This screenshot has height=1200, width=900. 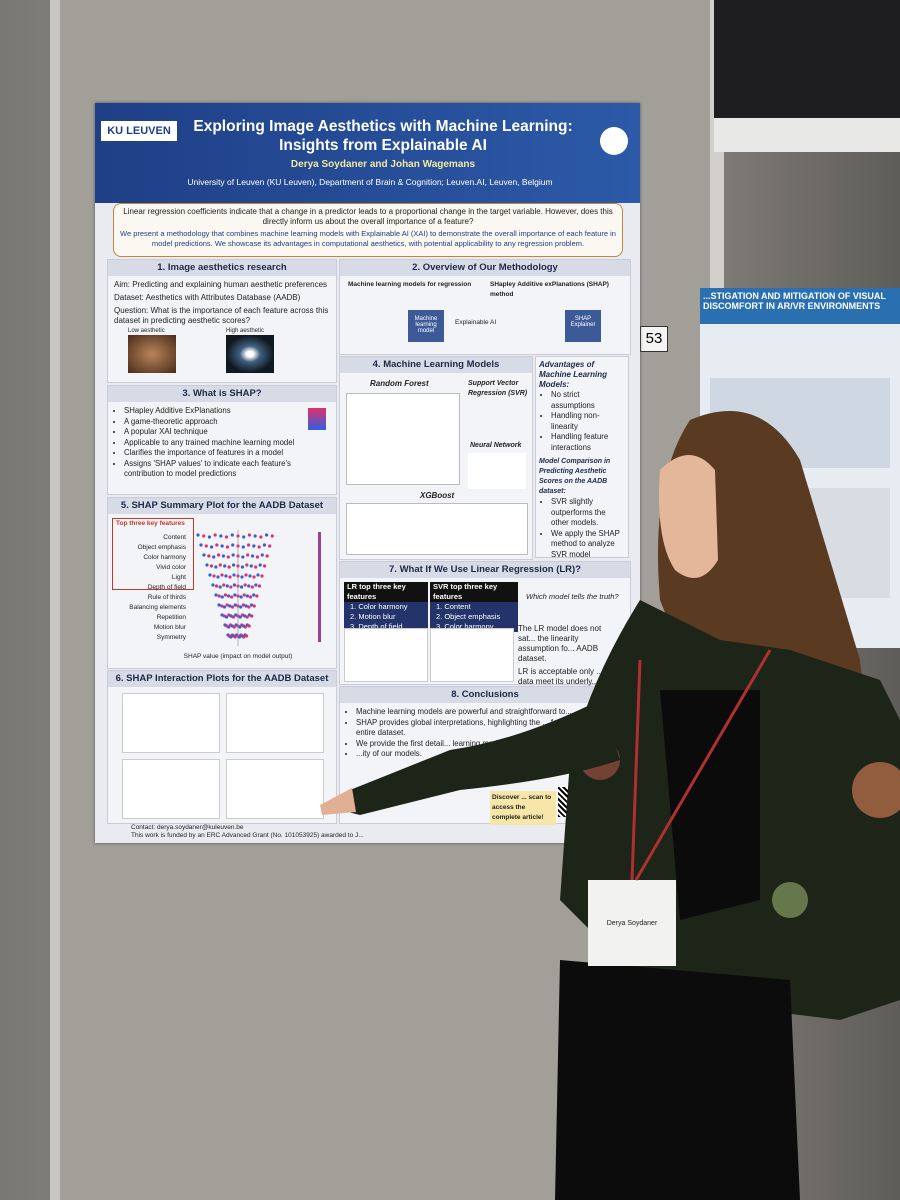 What do you see at coordinates (632, 923) in the screenshot?
I see `name-badge` at bounding box center [632, 923].